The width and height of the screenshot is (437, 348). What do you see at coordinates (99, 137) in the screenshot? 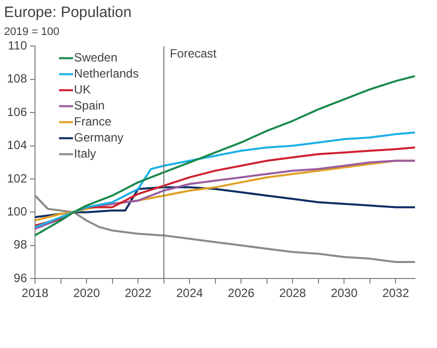
I see `legend-label: Germany` at bounding box center [99, 137].